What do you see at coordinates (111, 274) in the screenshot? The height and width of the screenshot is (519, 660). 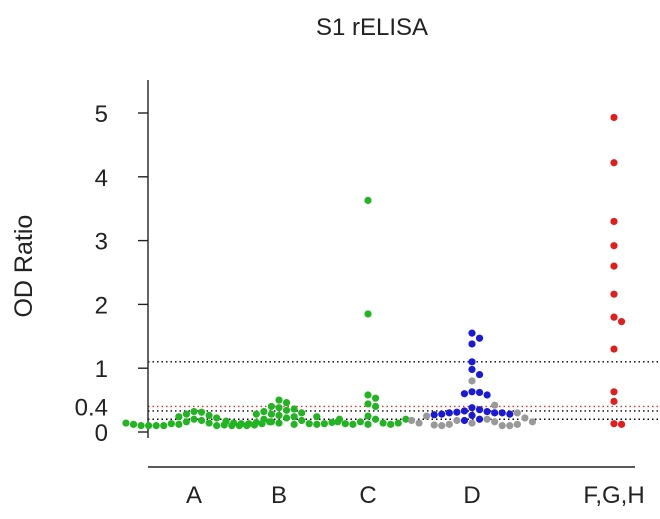 I see `y-ticks: 0 1 2 3 4 5 0.4` at bounding box center [111, 274].